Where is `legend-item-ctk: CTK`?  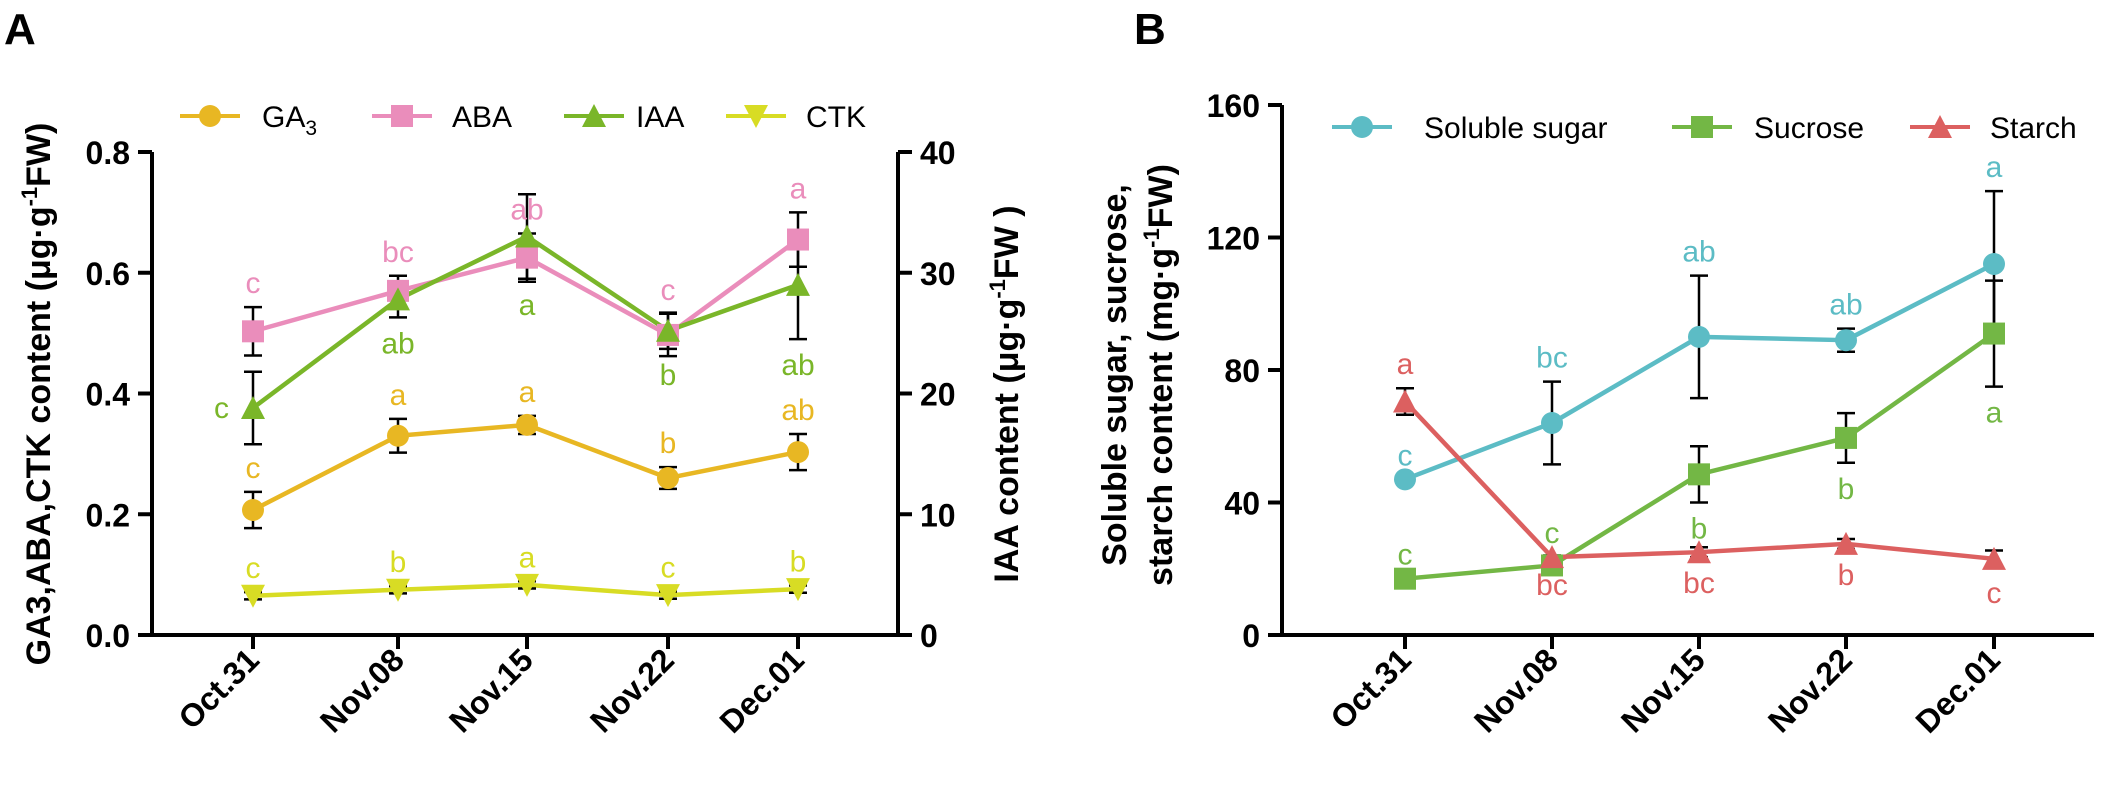 legend-item-ctk: CTK is located at coordinates (796, 117).